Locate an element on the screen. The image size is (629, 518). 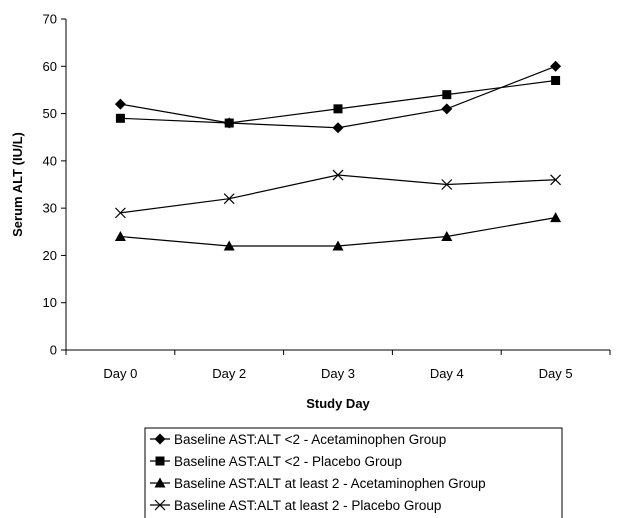
x-axis-title: Study Day is located at coordinates (338, 403).